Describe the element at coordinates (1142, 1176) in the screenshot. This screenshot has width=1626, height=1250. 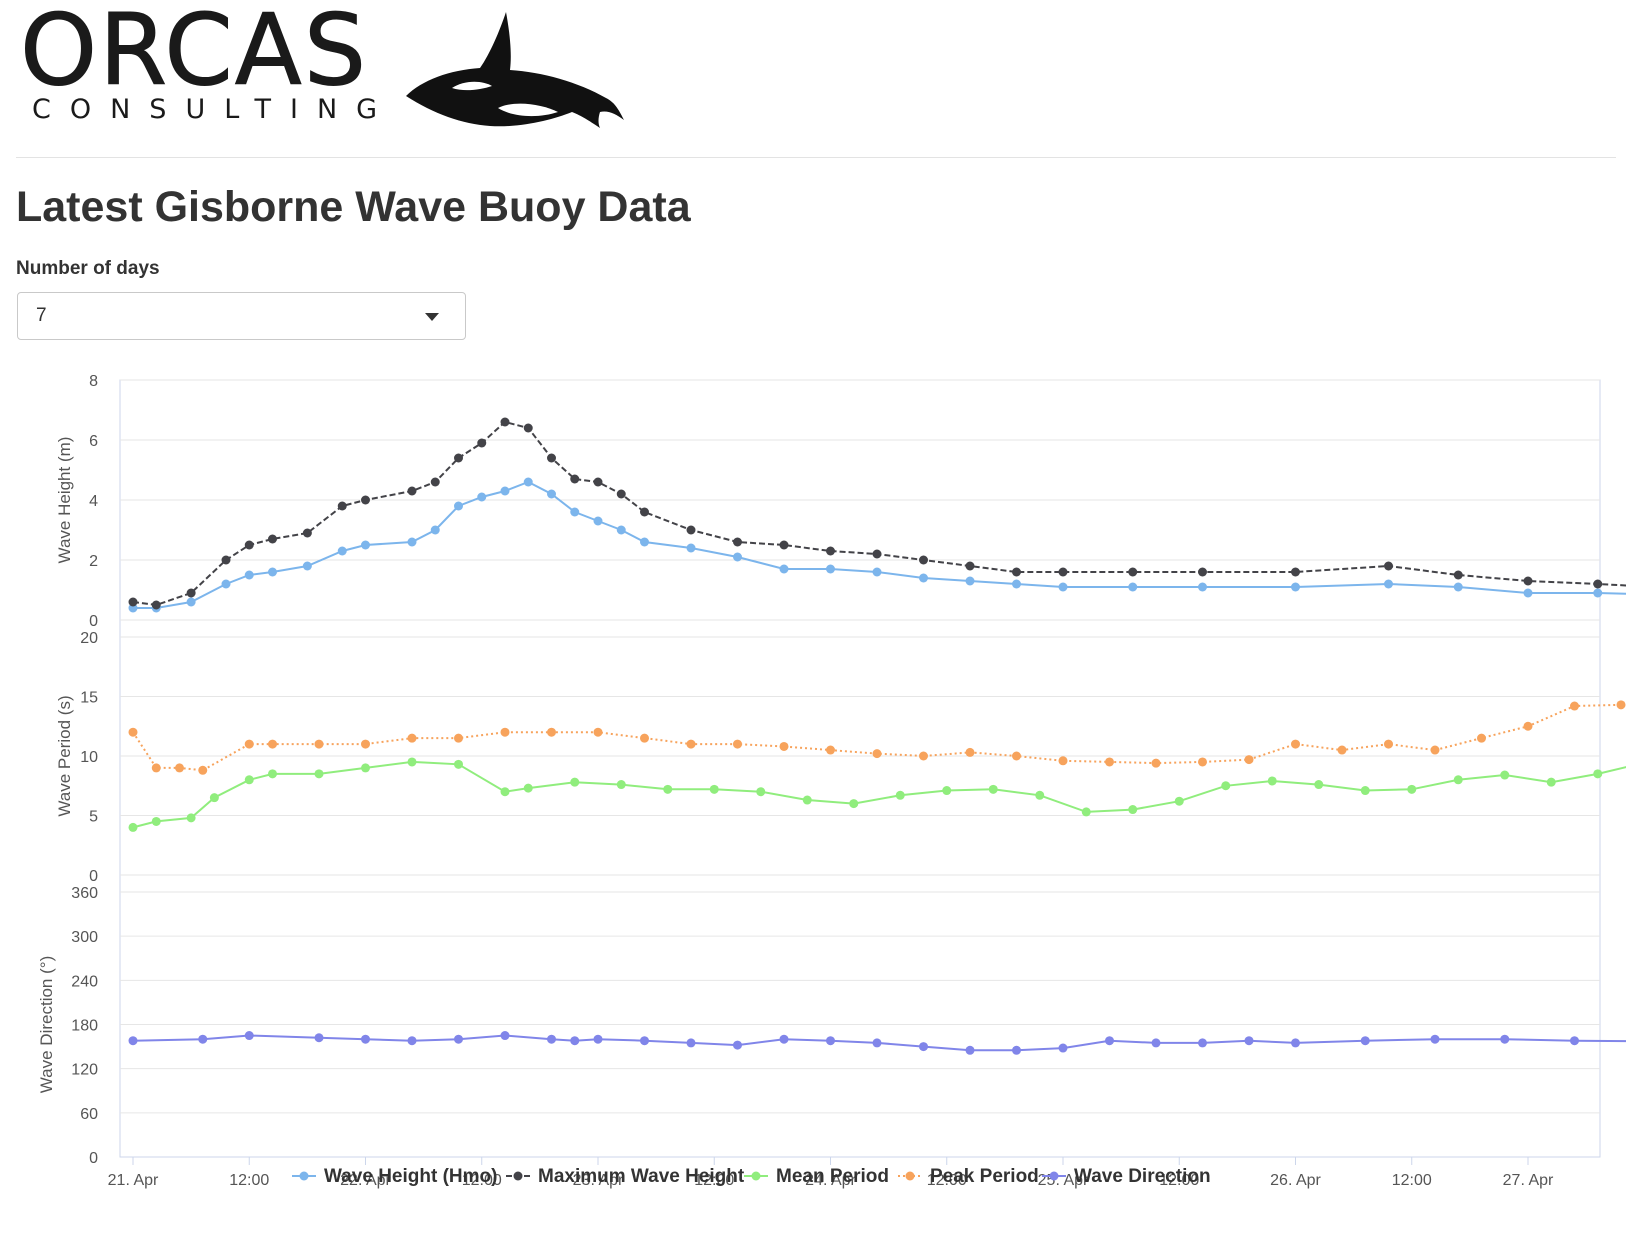
I see `legend-item: Wave Direction` at that location.